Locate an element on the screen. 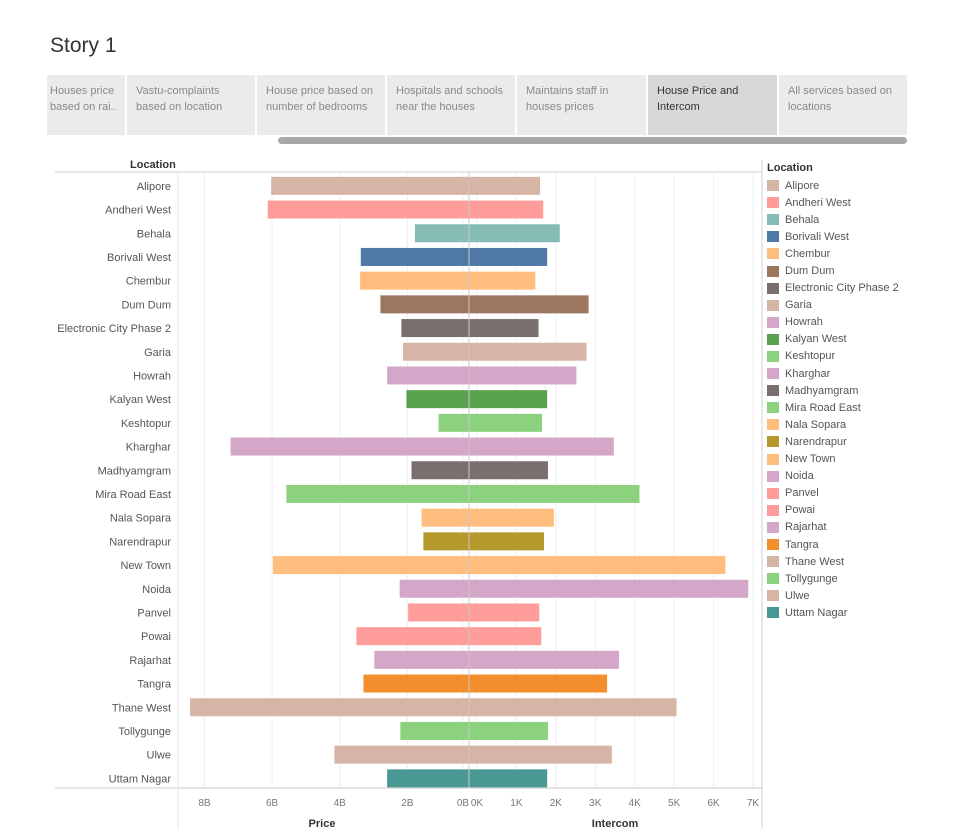 Image resolution: width=954 pixels, height=829 pixels. legend-item: Andheri West is located at coordinates (857, 202).